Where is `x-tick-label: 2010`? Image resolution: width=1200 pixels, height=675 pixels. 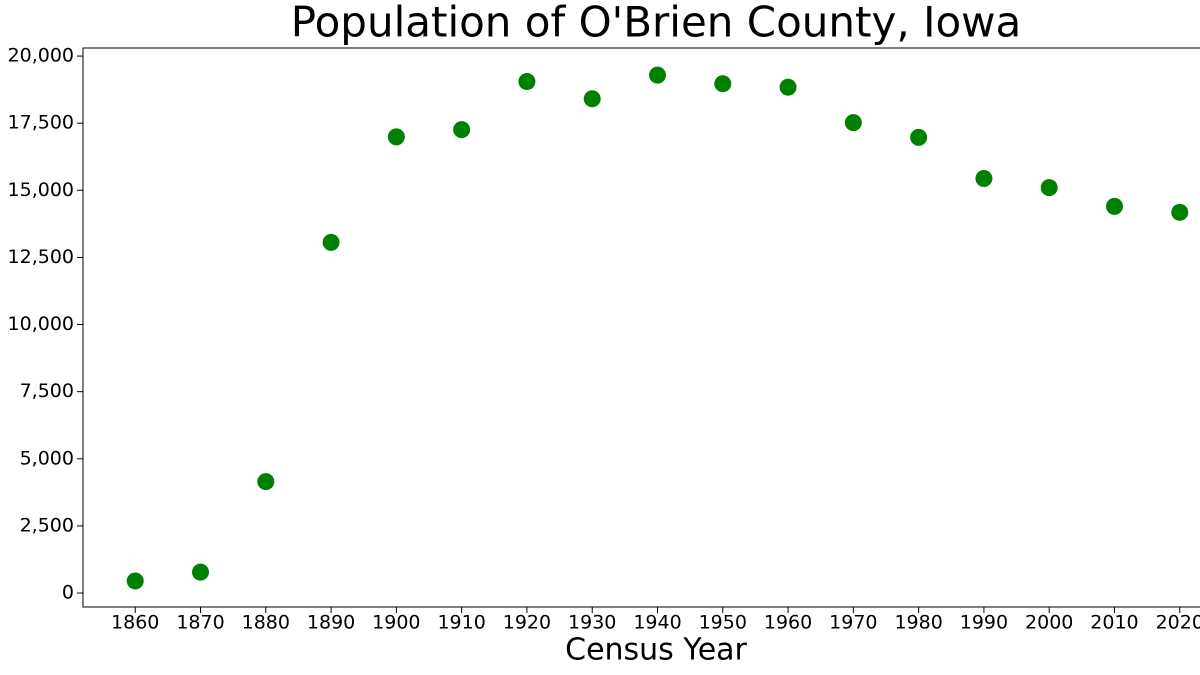 x-tick-label: 2010 is located at coordinates (1114, 623).